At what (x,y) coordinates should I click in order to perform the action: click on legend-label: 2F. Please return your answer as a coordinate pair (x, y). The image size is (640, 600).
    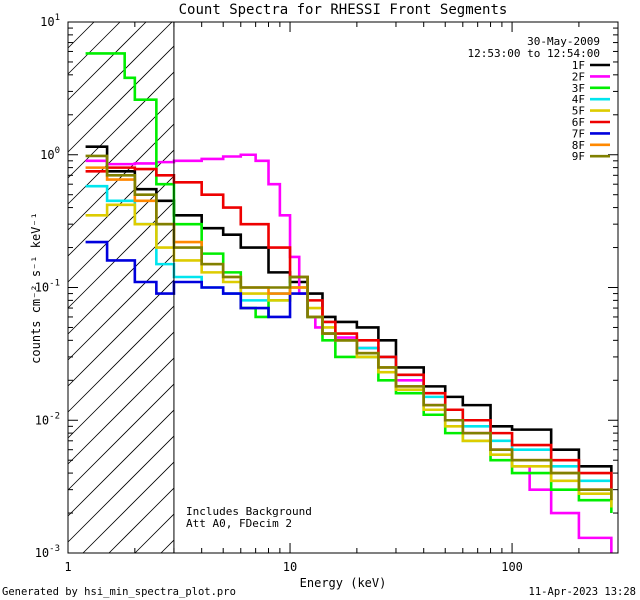
    Looking at the image, I should click on (578, 76).